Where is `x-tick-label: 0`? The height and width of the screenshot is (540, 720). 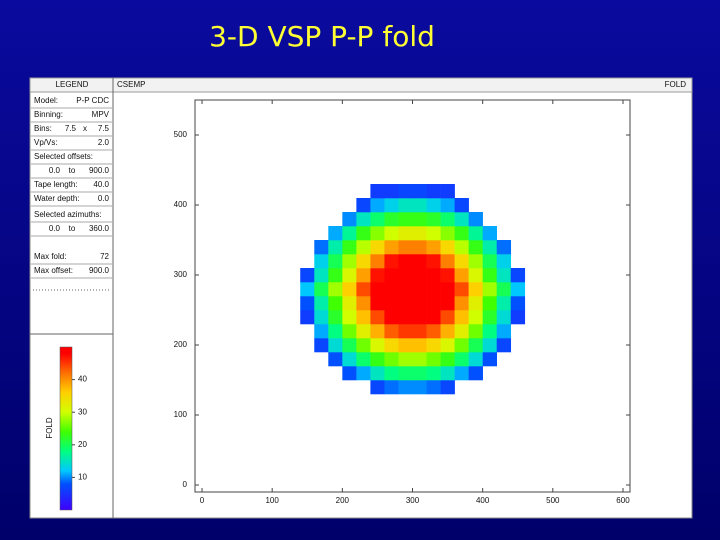 x-tick-label: 0 is located at coordinates (202, 500).